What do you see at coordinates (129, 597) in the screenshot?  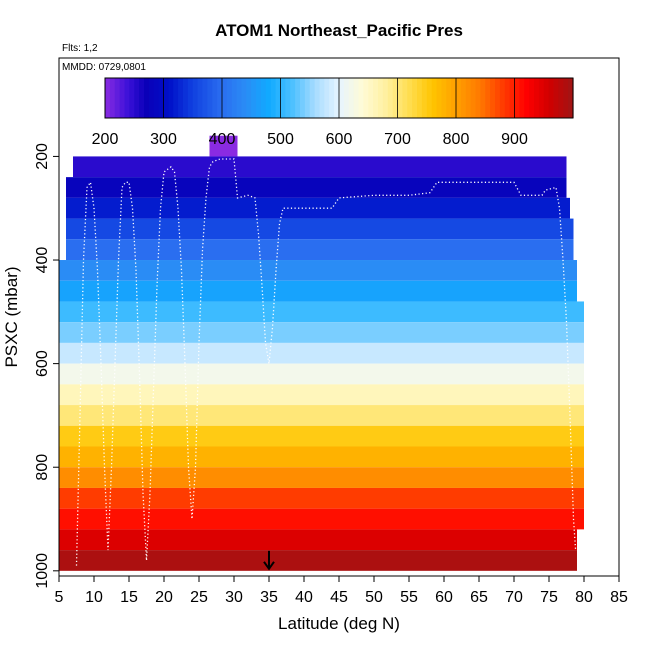 I see `x-tick-label: 15` at bounding box center [129, 597].